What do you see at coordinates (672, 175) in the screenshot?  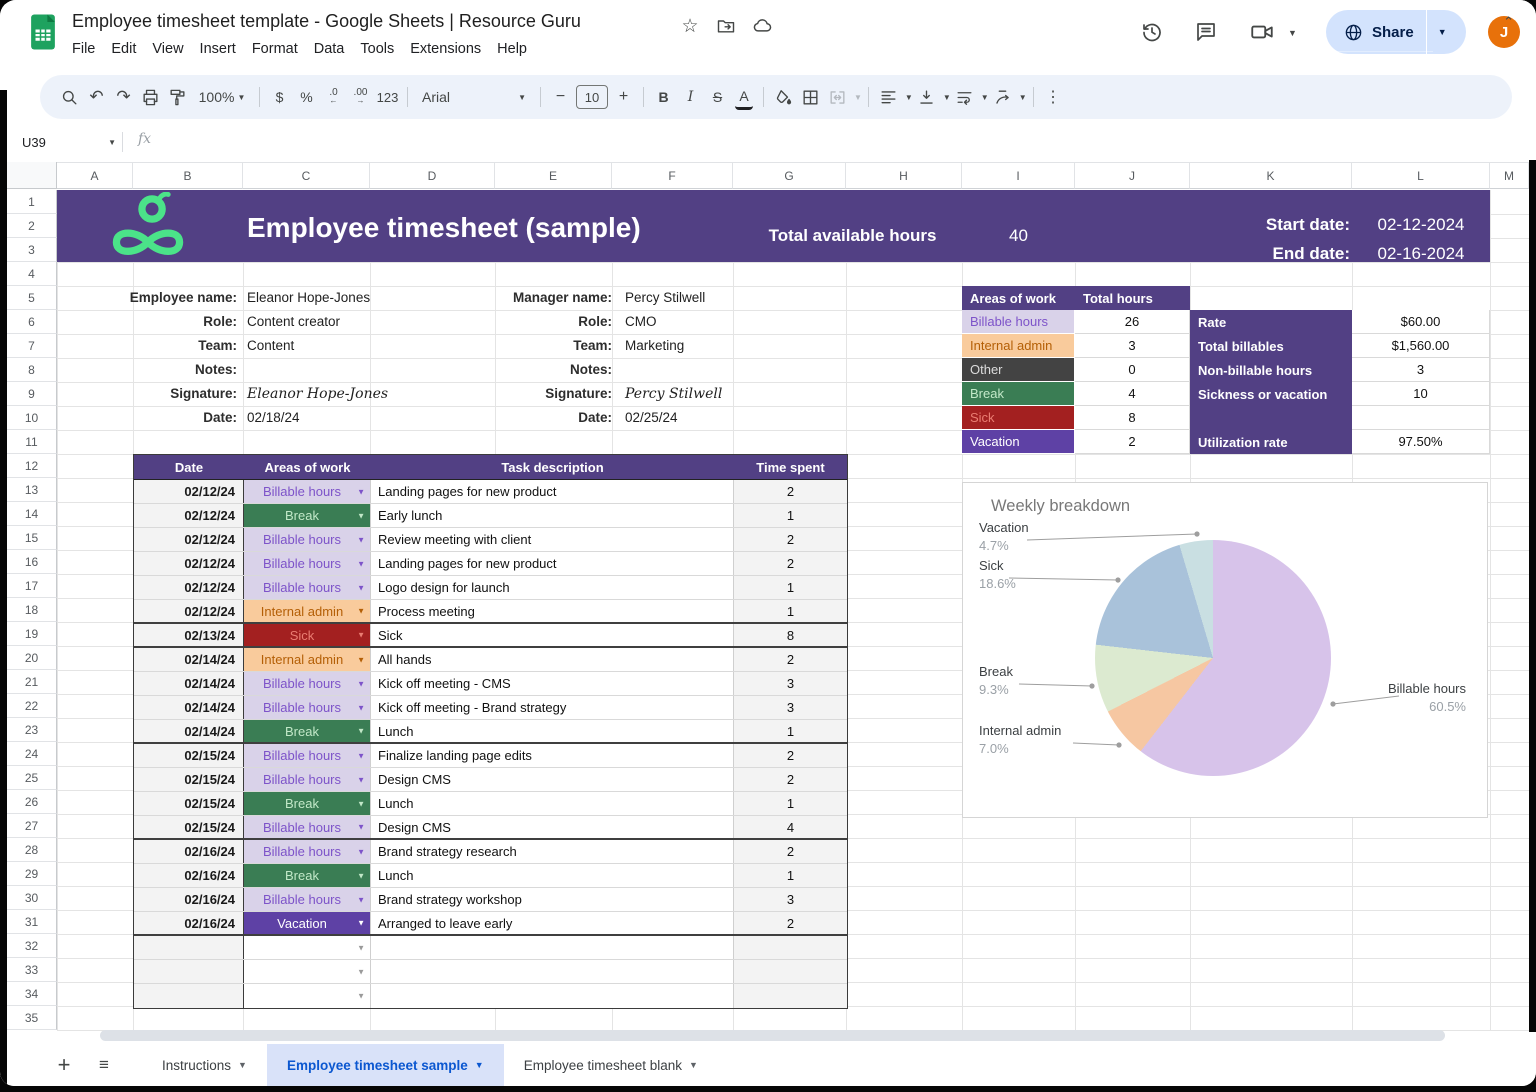 I see `column-header-F: F` at bounding box center [672, 175].